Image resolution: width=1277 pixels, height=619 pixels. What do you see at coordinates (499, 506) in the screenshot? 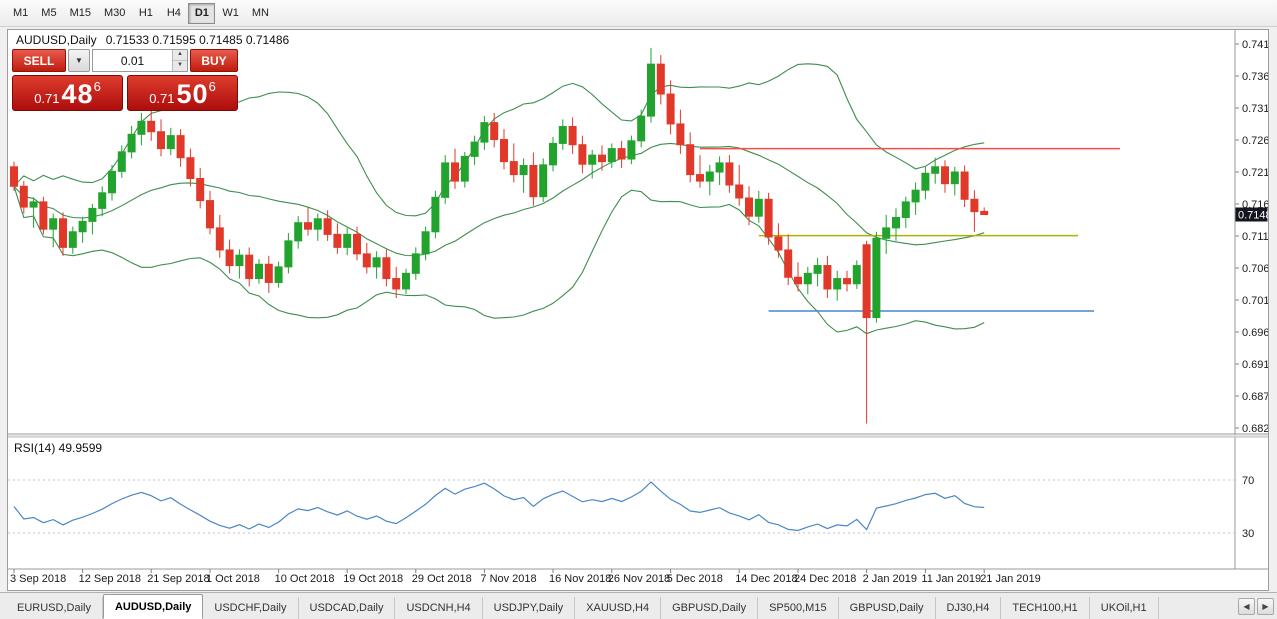
I see `rsi-line` at bounding box center [499, 506].